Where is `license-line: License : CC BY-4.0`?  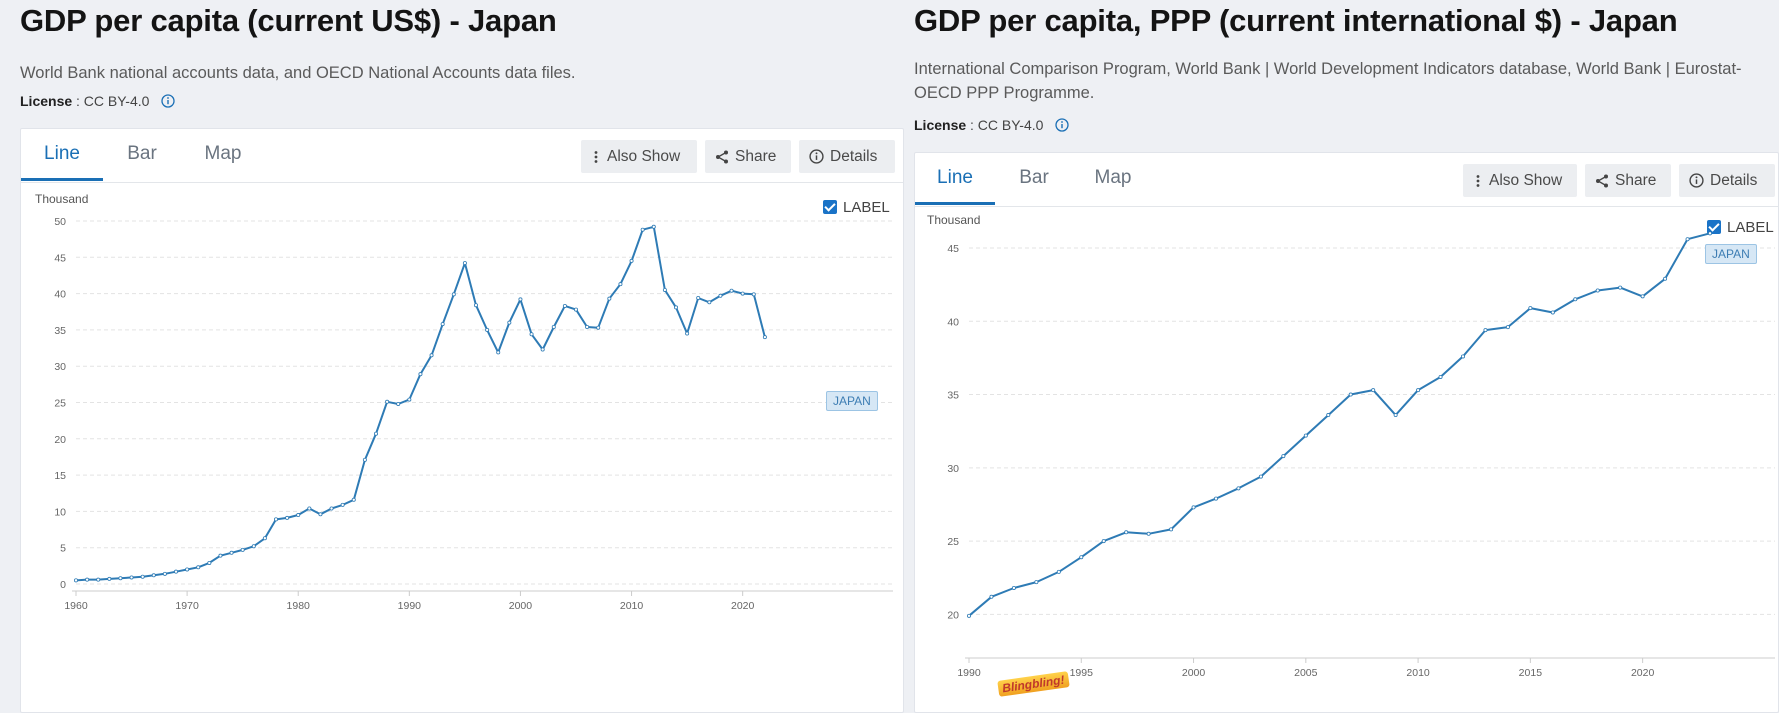 license-line: License : CC BY-4.0 is located at coordinates (991, 126).